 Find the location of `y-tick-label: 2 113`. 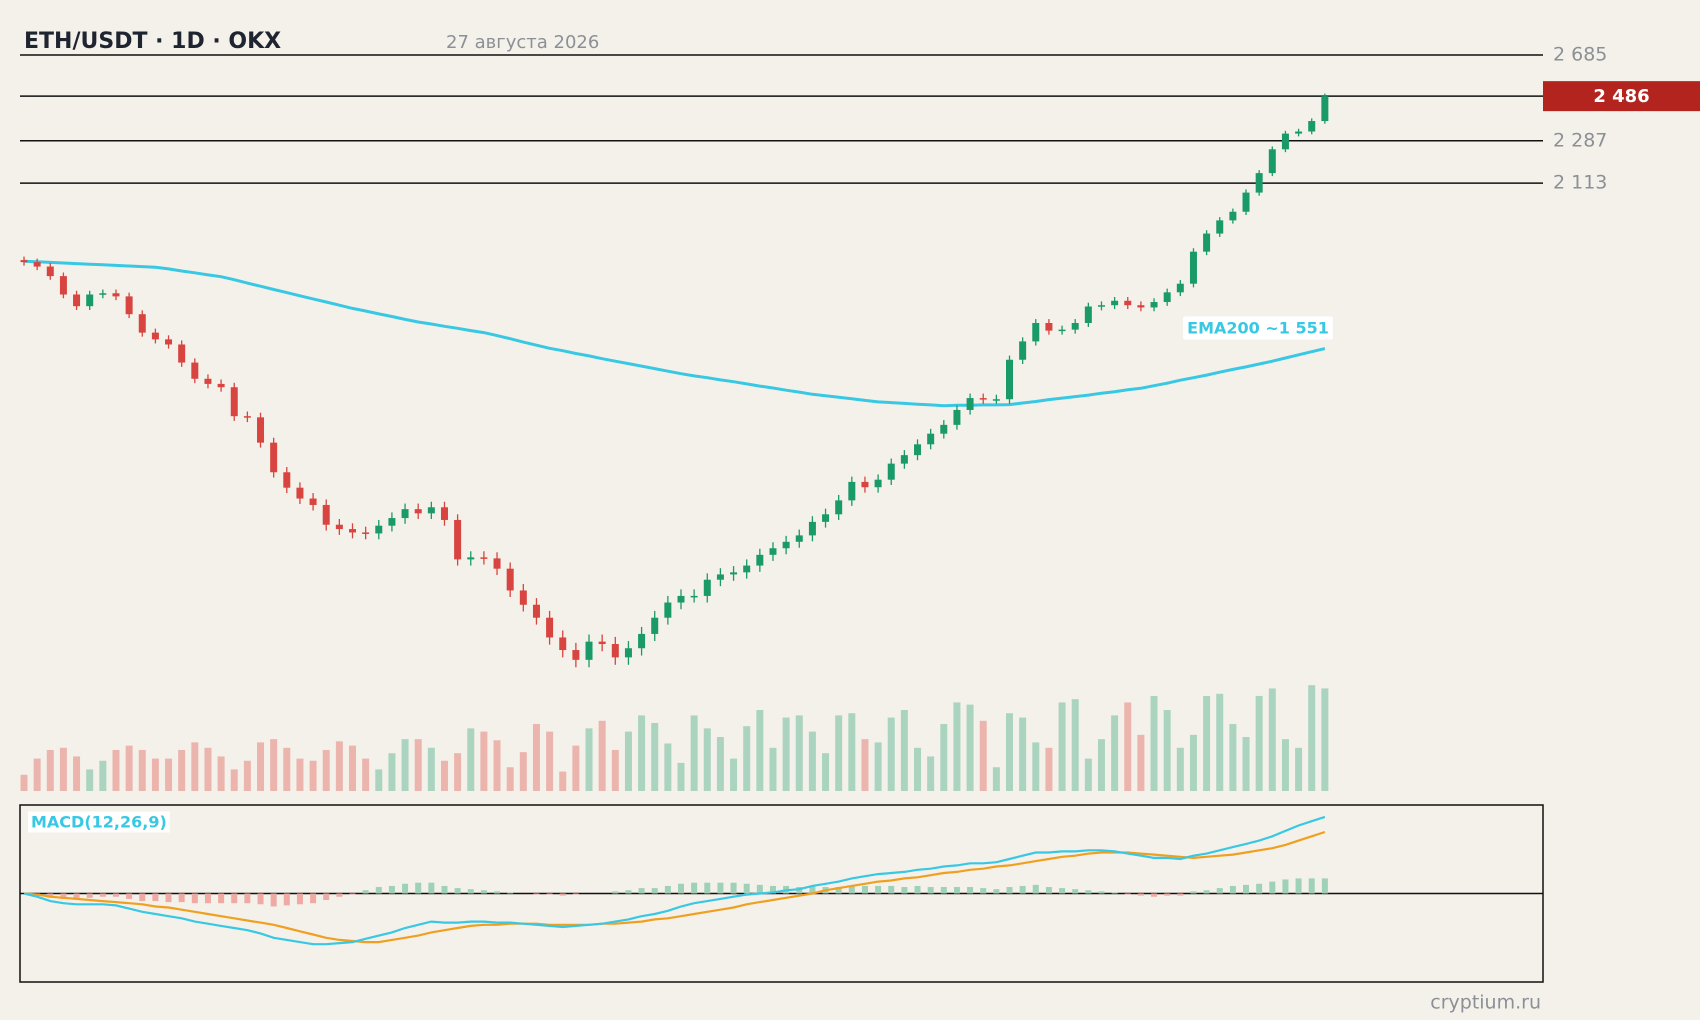

y-tick-label: 2 113 is located at coordinates (1580, 183).